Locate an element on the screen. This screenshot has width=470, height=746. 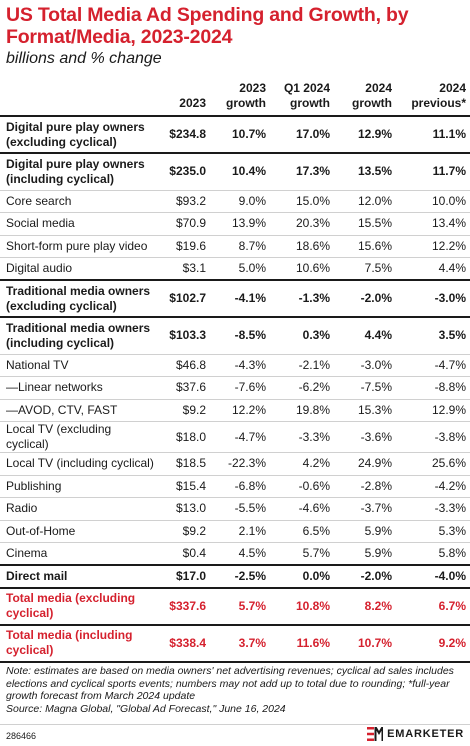
column-header: Q1 2024 growth is located at coordinates (302, 98).